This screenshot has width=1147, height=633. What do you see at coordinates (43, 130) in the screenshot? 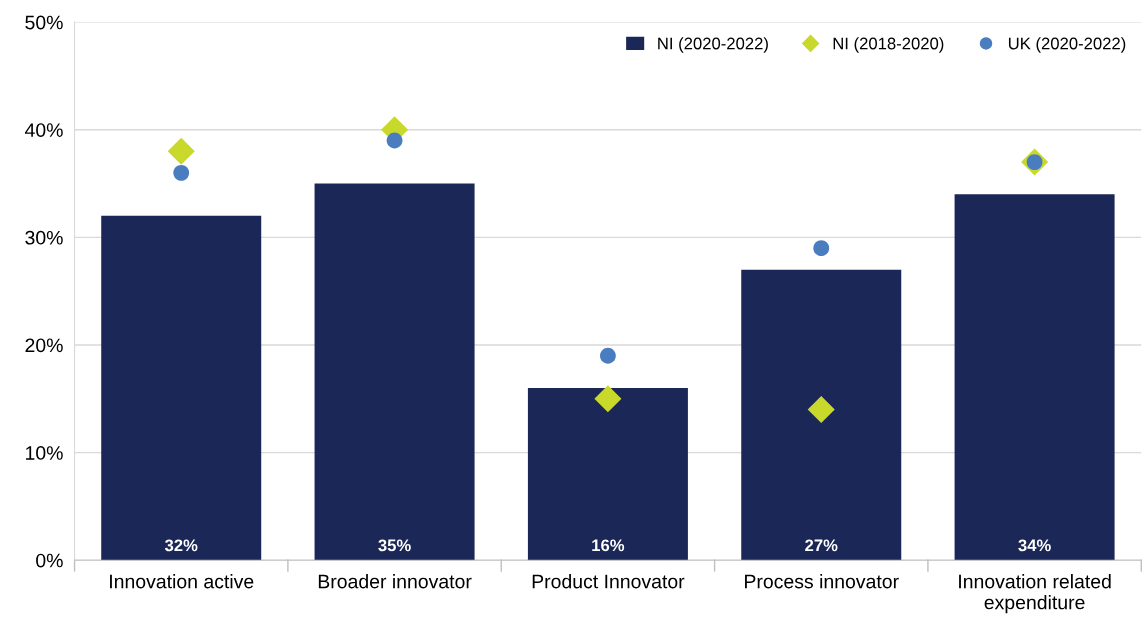
I see `y-tick-label: 40%` at bounding box center [43, 130].